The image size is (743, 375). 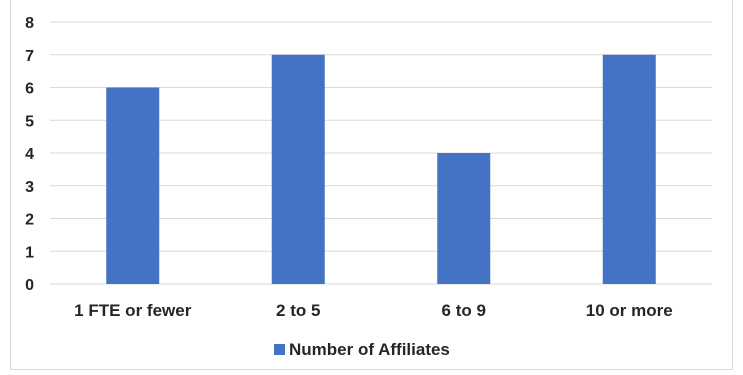 What do you see at coordinates (29, 220) in the screenshot?
I see `y-tick-label: 2` at bounding box center [29, 220].